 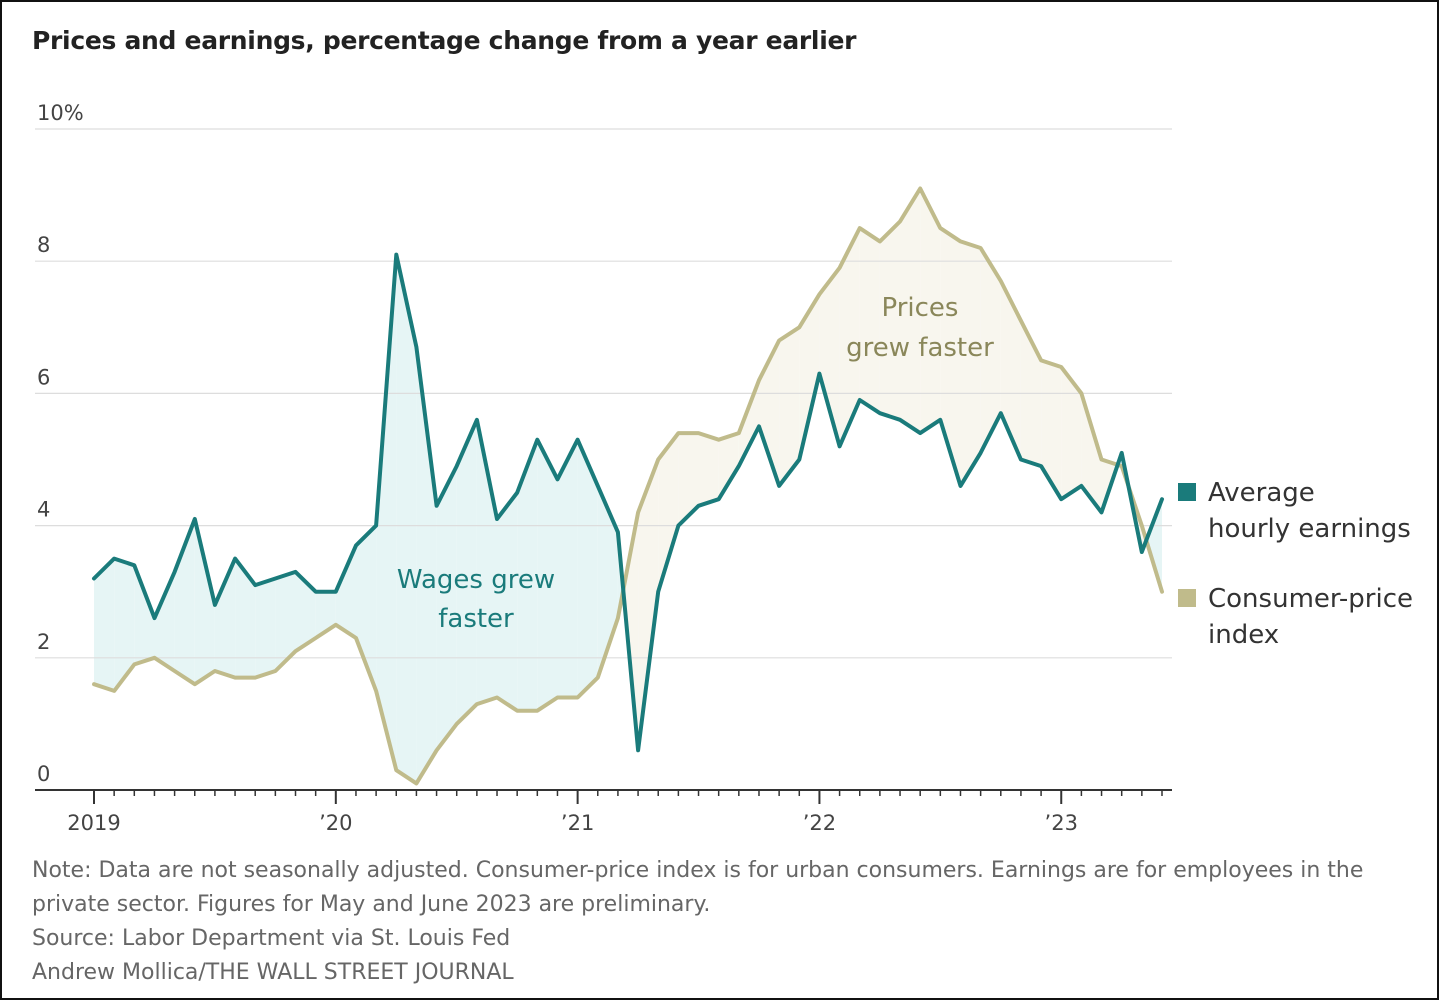 I want to click on y-tick-label: 2, so click(x=43, y=642).